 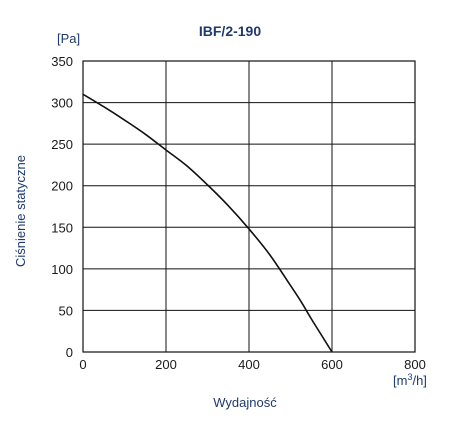 I want to click on x-tick-label: 800, so click(x=415, y=364).